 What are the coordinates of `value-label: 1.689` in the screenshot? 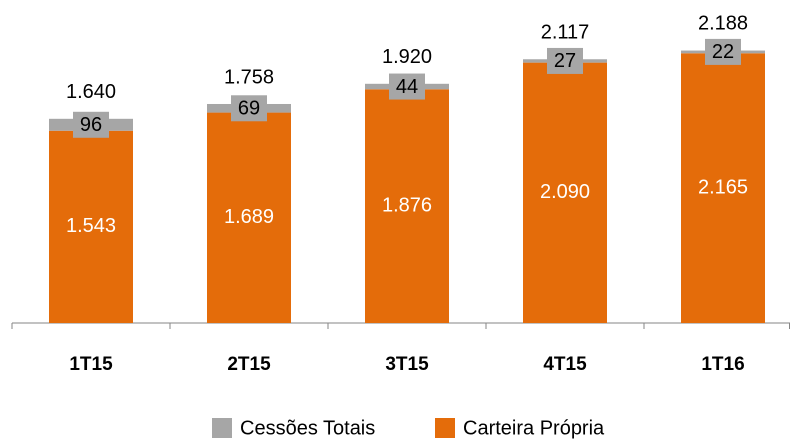 It's located at (249, 217).